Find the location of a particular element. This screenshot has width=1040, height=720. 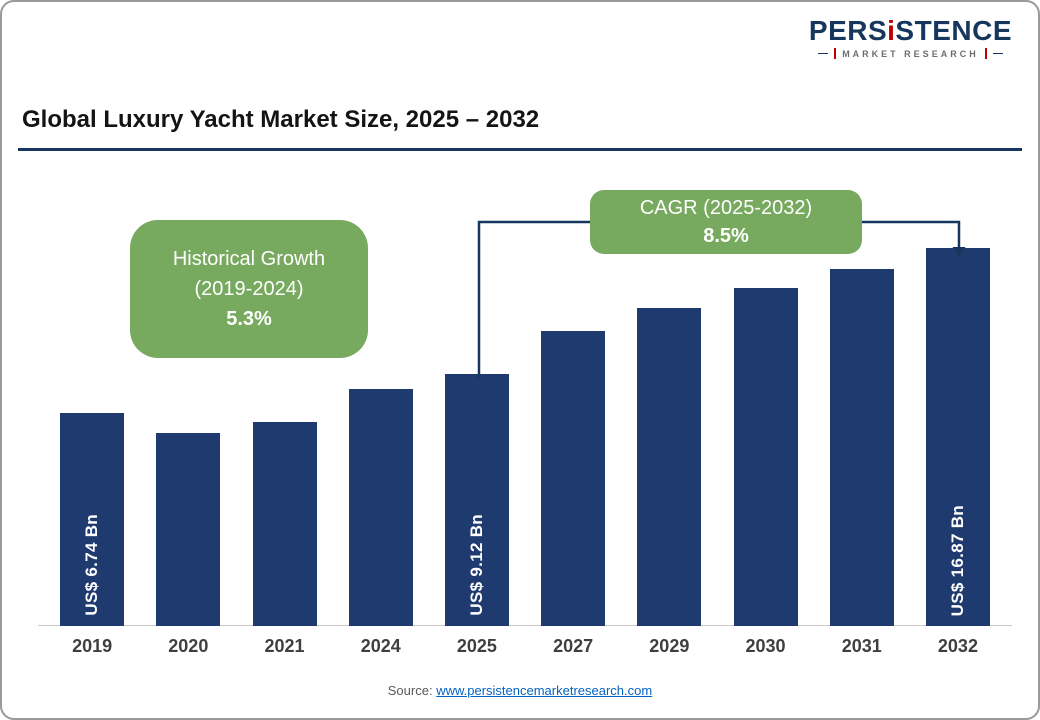

x-axis-label-2031: 2031 is located at coordinates (861, 645).